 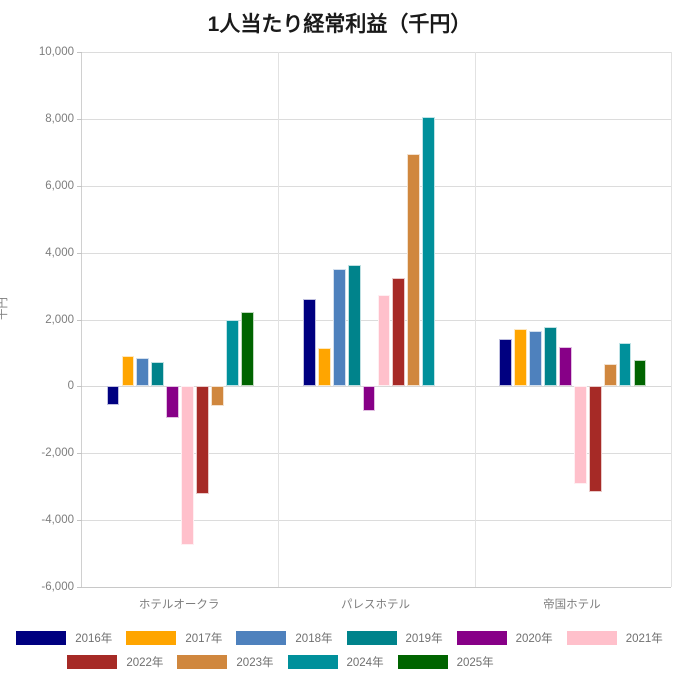 What do you see at coordinates (145, 663) in the screenshot?
I see `legend-label: 2022年` at bounding box center [145, 663].